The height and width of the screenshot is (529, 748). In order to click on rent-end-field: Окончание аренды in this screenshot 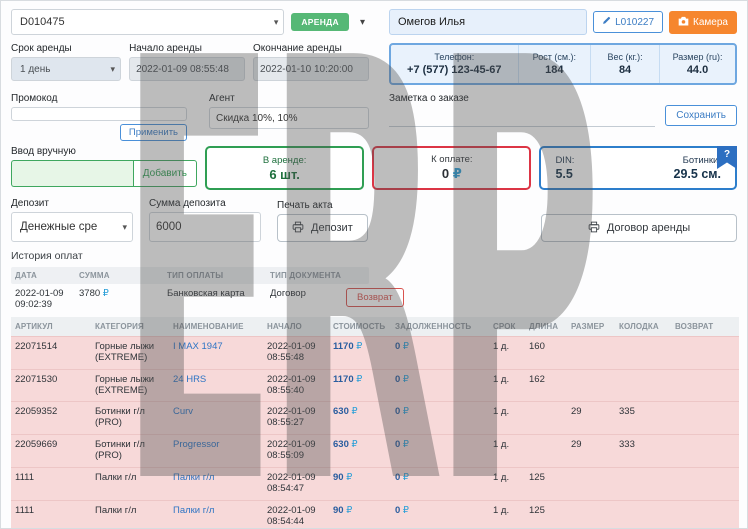, I will do `click(311, 62)`.